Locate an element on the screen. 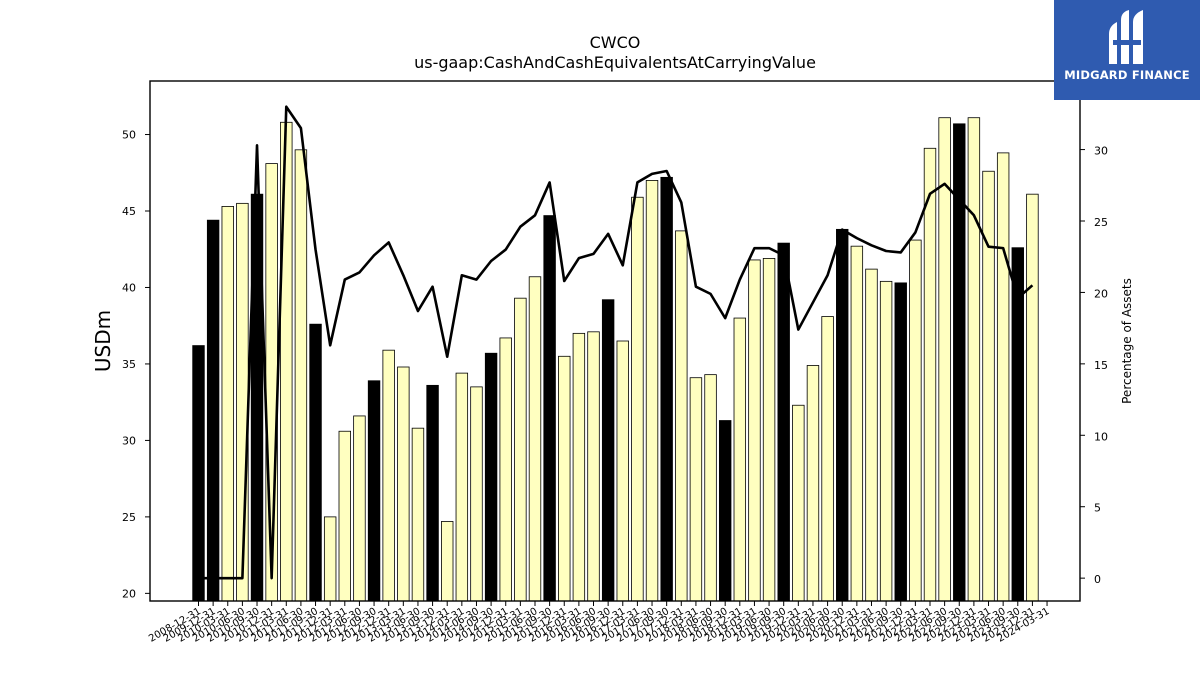  chart-title: CWCO is located at coordinates (615, 42).